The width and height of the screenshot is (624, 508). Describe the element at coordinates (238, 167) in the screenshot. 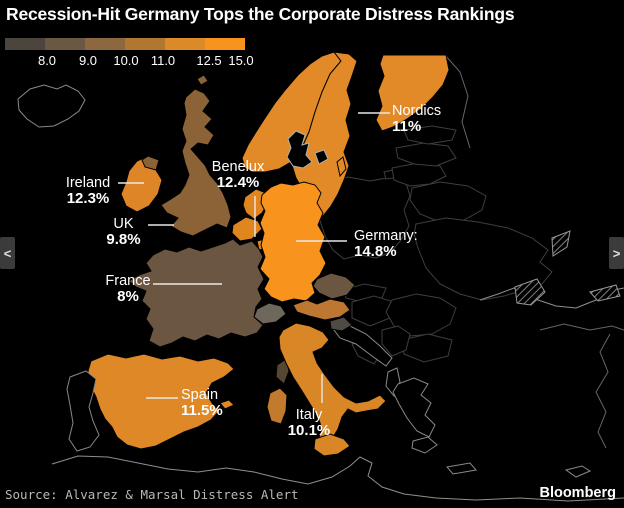

I see `label-benelux-name: Benelux` at that location.